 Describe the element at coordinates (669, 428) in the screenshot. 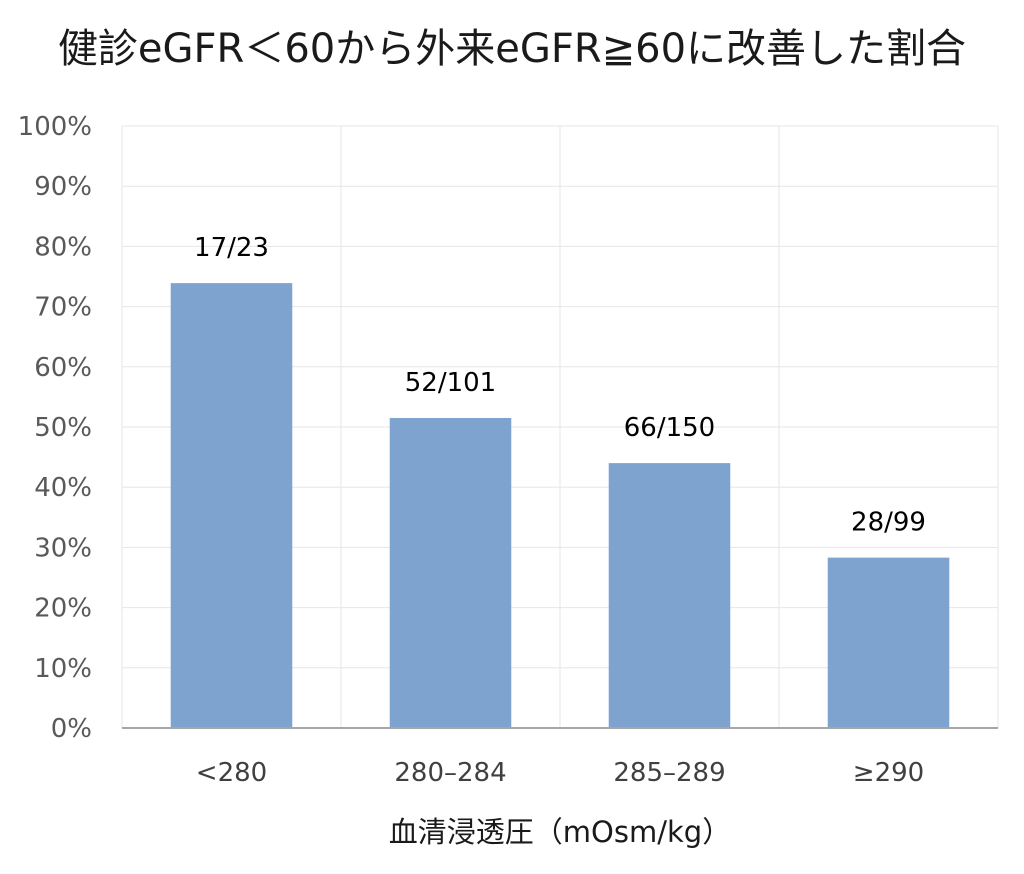

I see `data-label: 66/150` at that location.